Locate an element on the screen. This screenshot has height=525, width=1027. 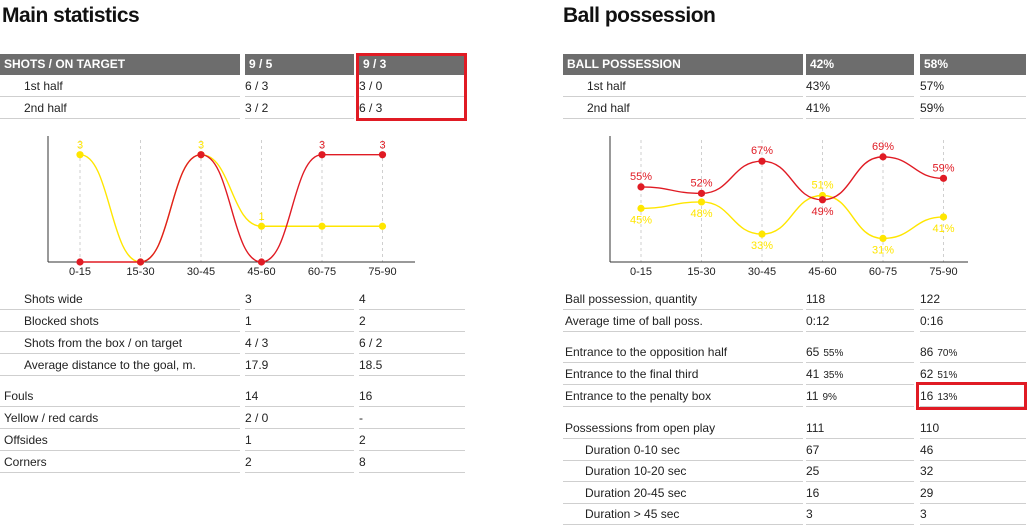
row-label: Offsides is located at coordinates (26, 440).